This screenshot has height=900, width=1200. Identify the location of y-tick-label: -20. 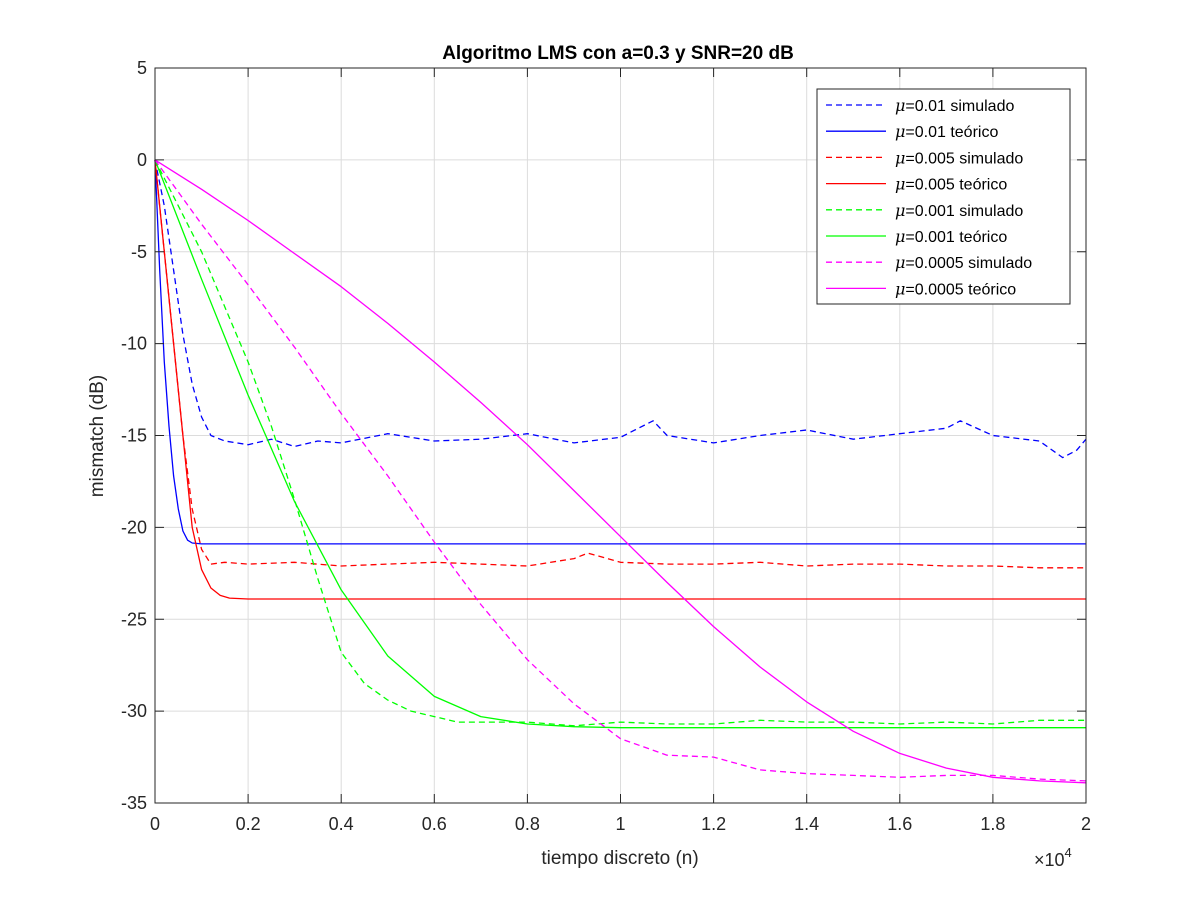
(134, 527).